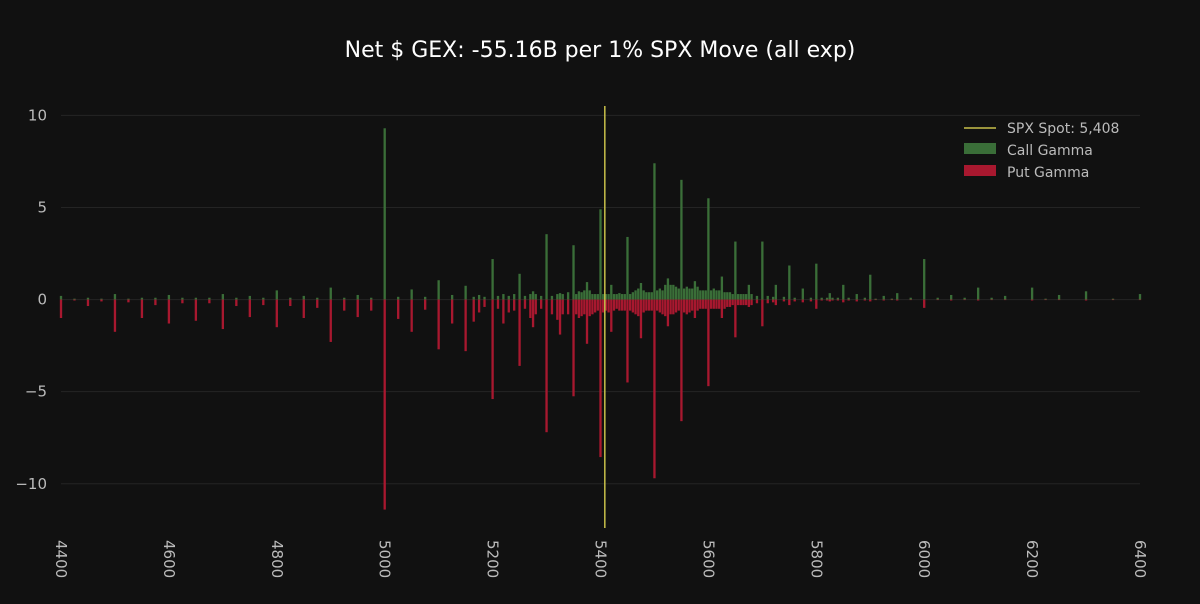 This screenshot has height=604, width=1200. Describe the element at coordinates (169, 559) in the screenshot. I see `x-tick-label: 4600` at that location.